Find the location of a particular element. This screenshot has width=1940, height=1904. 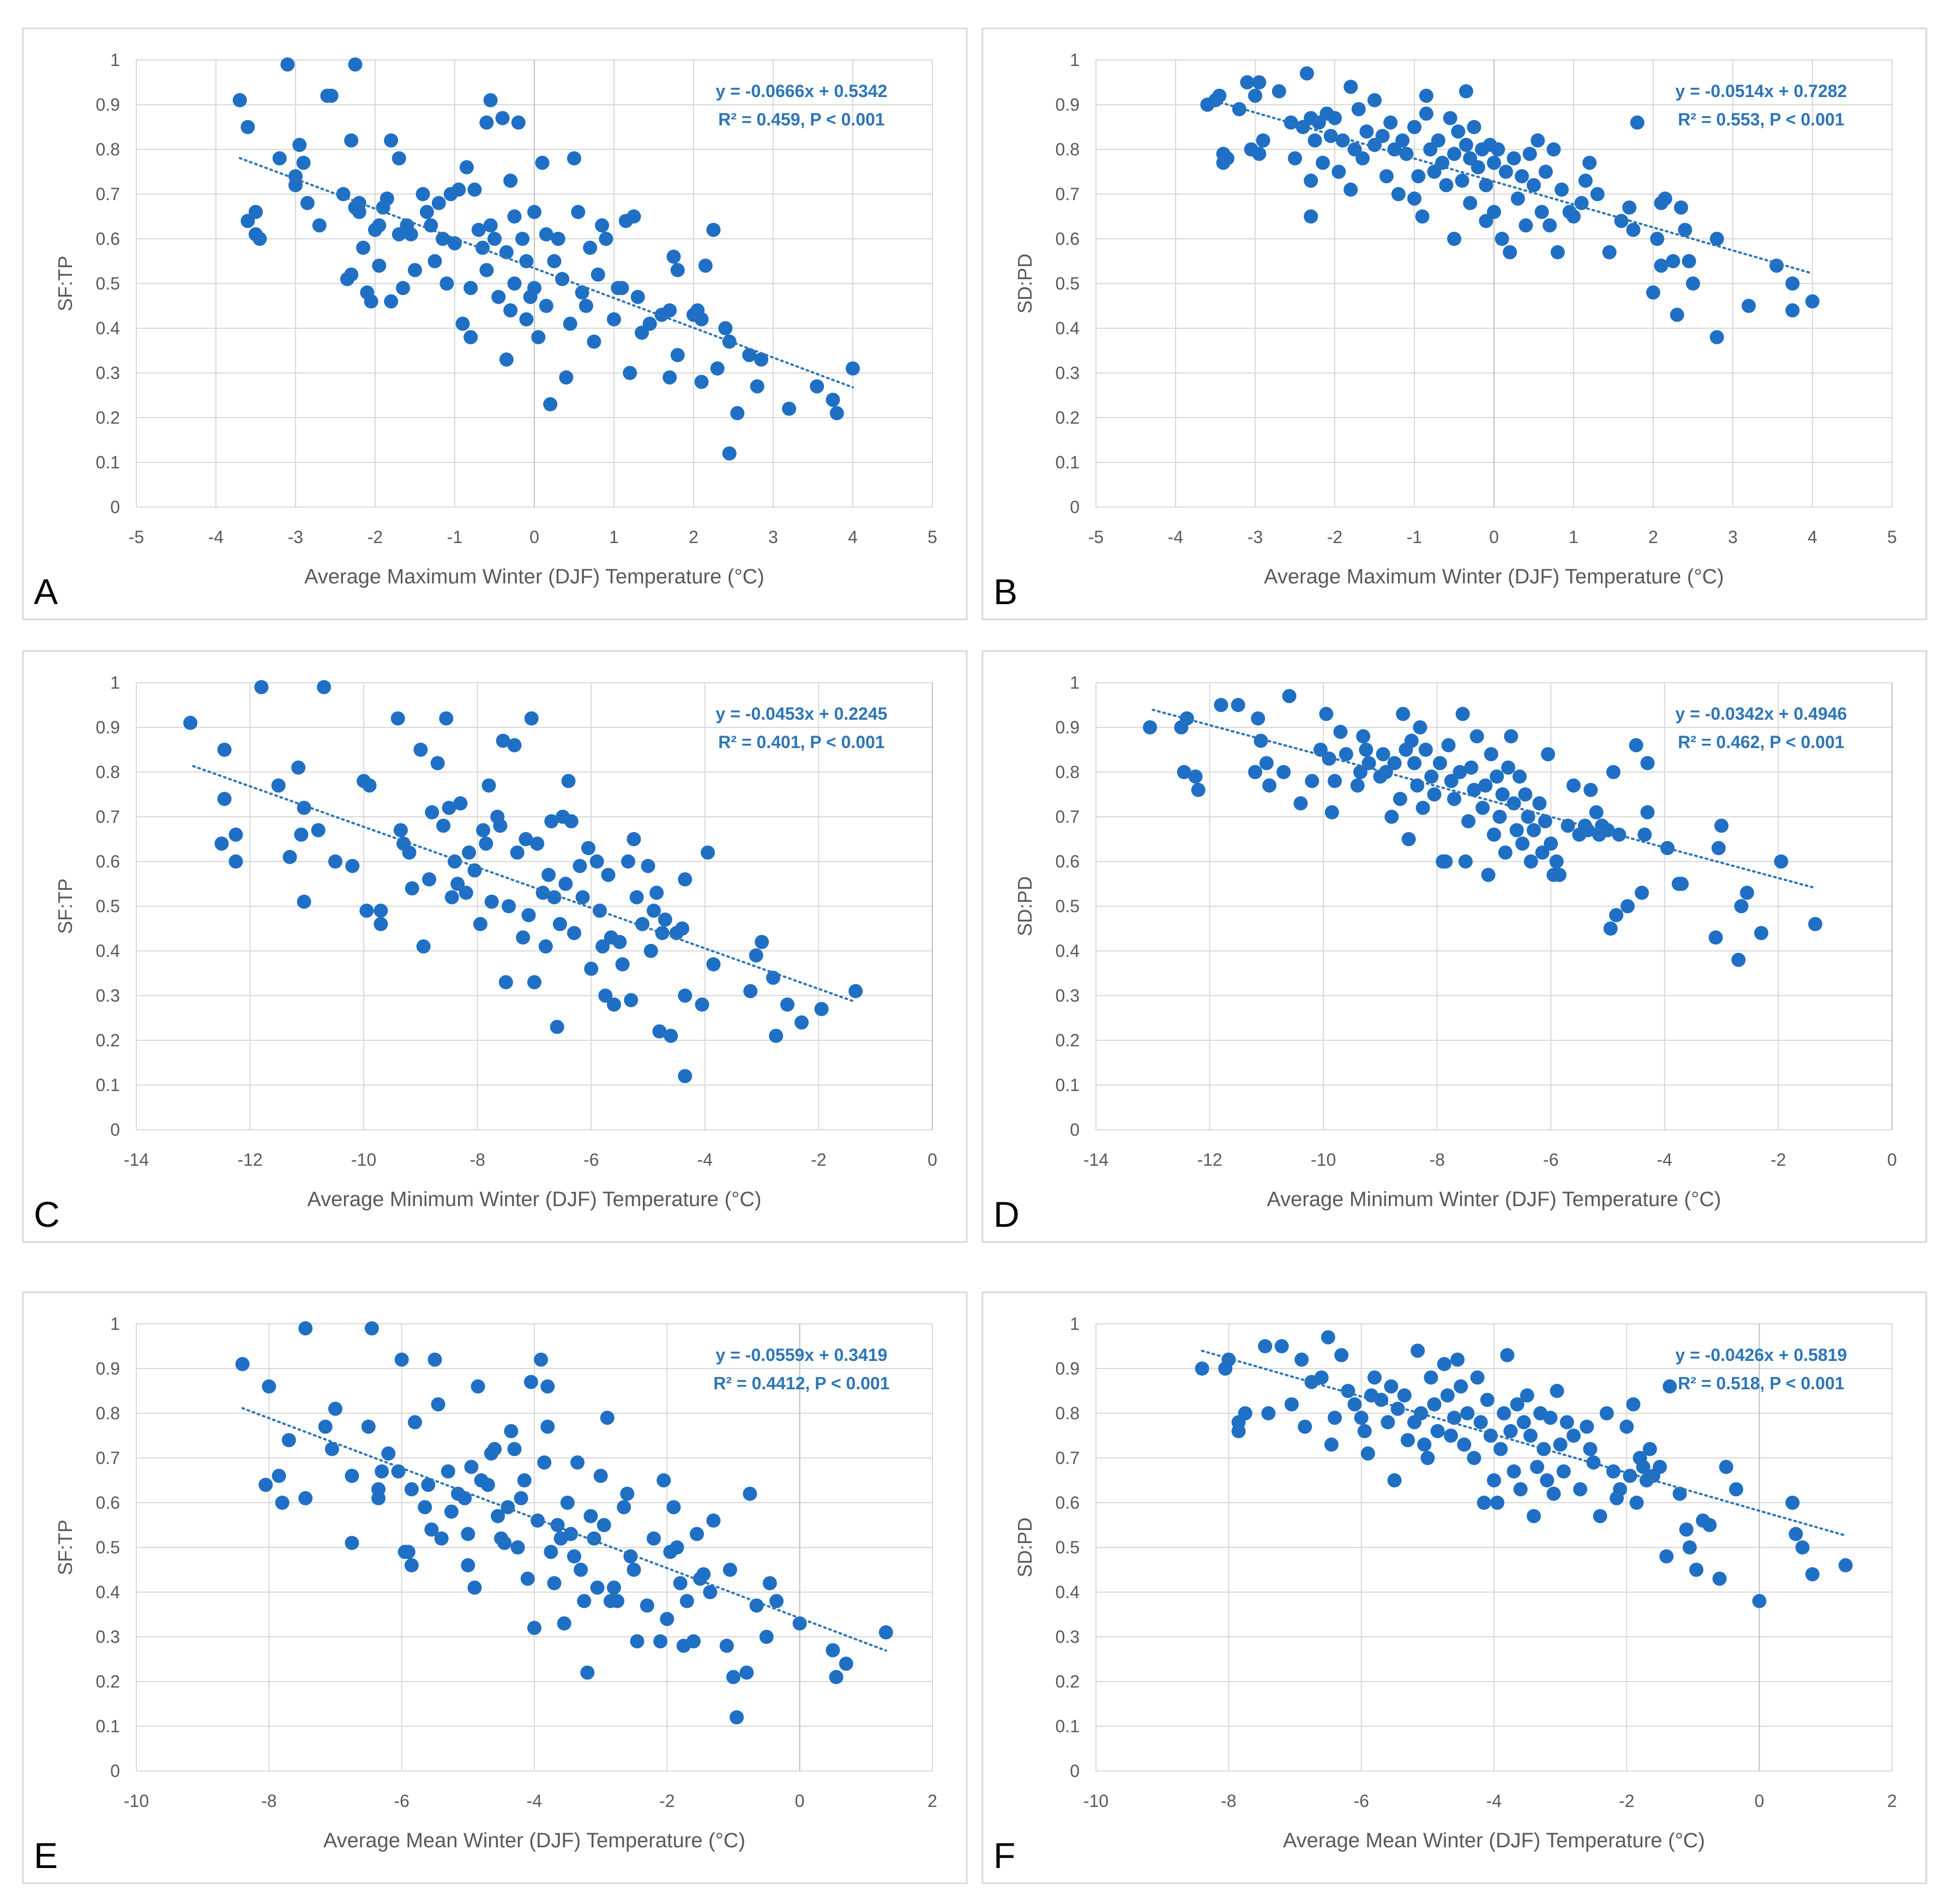

x-tick-label: -3 is located at coordinates (1255, 537).